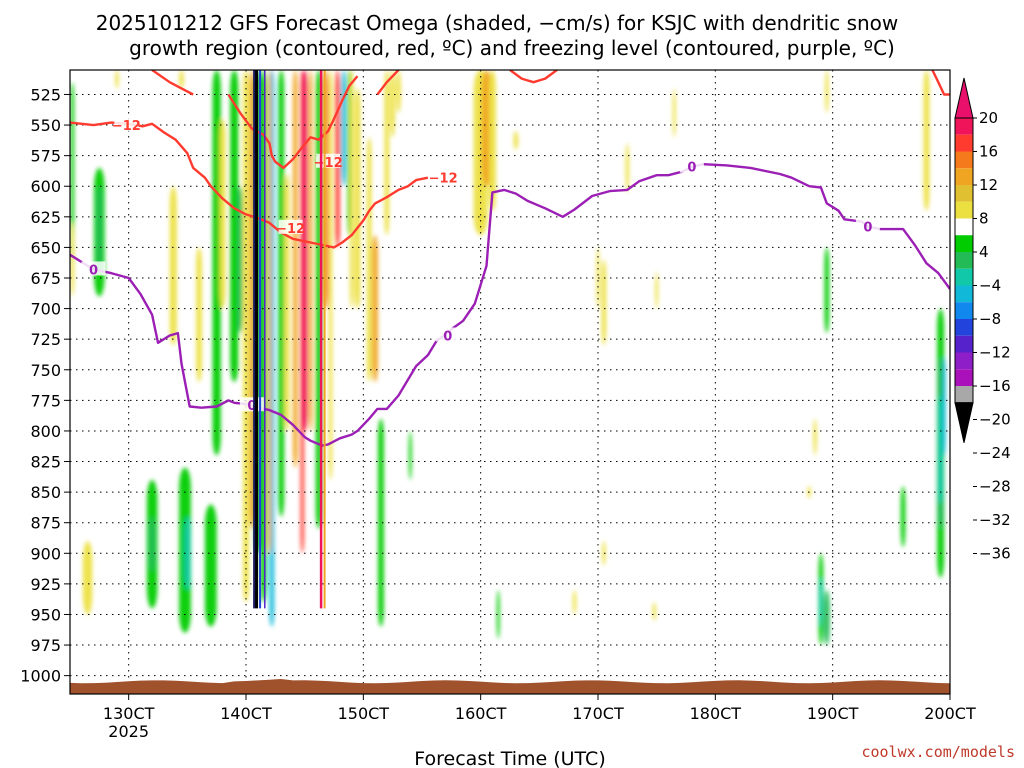  I want to click on freezing-level-label-bg, so click(447, 334).